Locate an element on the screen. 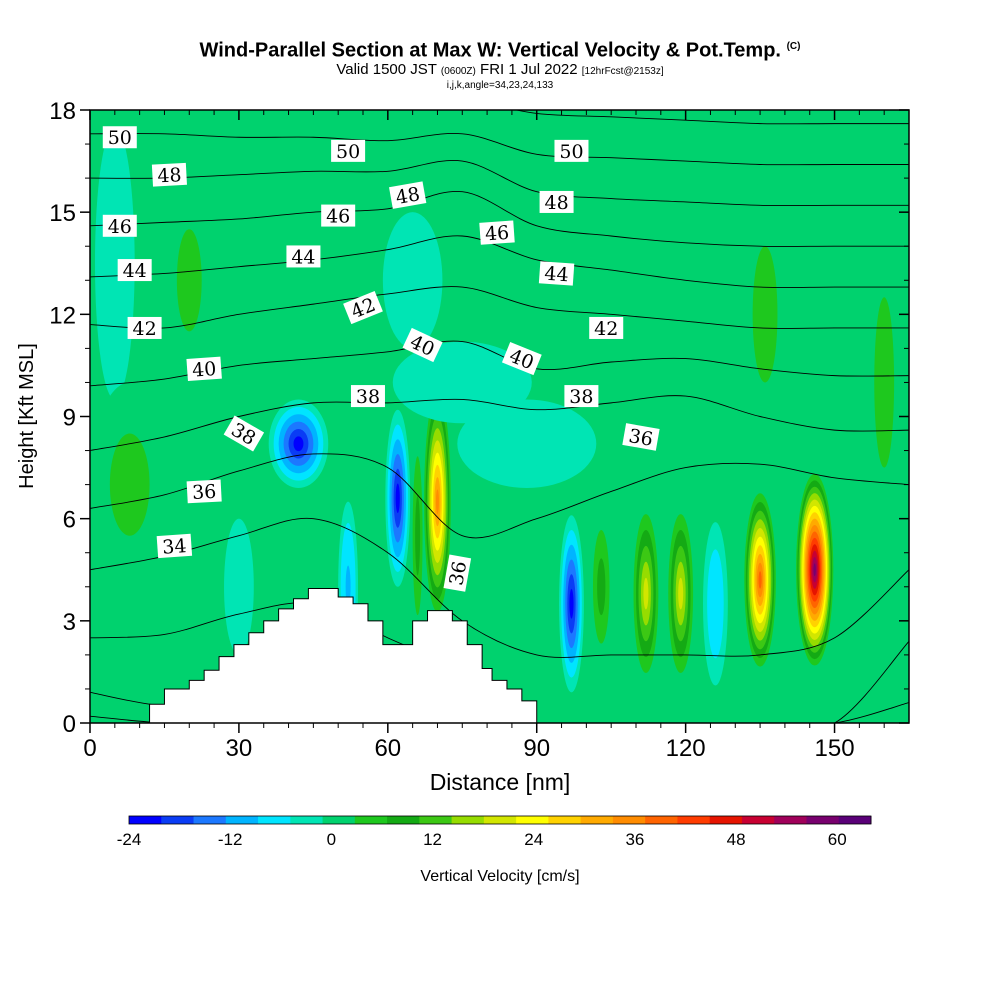 The height and width of the screenshot is (1000, 1000). colorbar-tick-label: -24 is located at coordinates (129, 839).